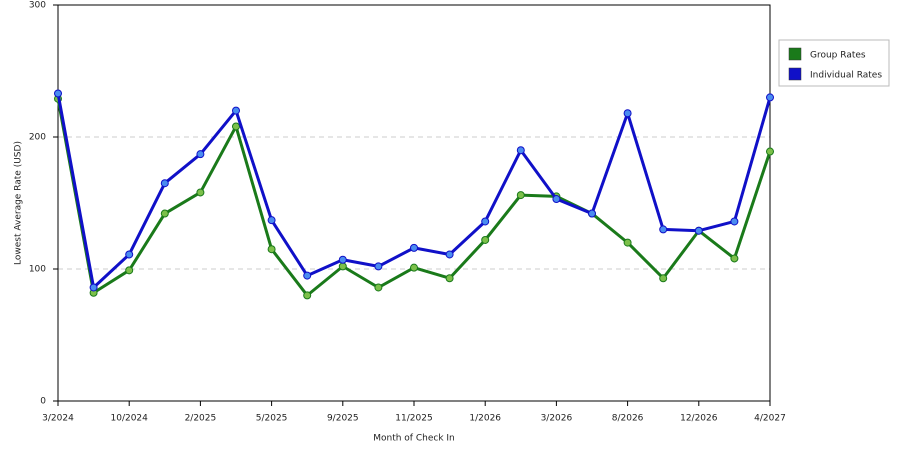 This screenshot has height=450, width=900. What do you see at coordinates (699, 419) in the screenshot?
I see `x-tick-label: 12/2026` at bounding box center [699, 419].